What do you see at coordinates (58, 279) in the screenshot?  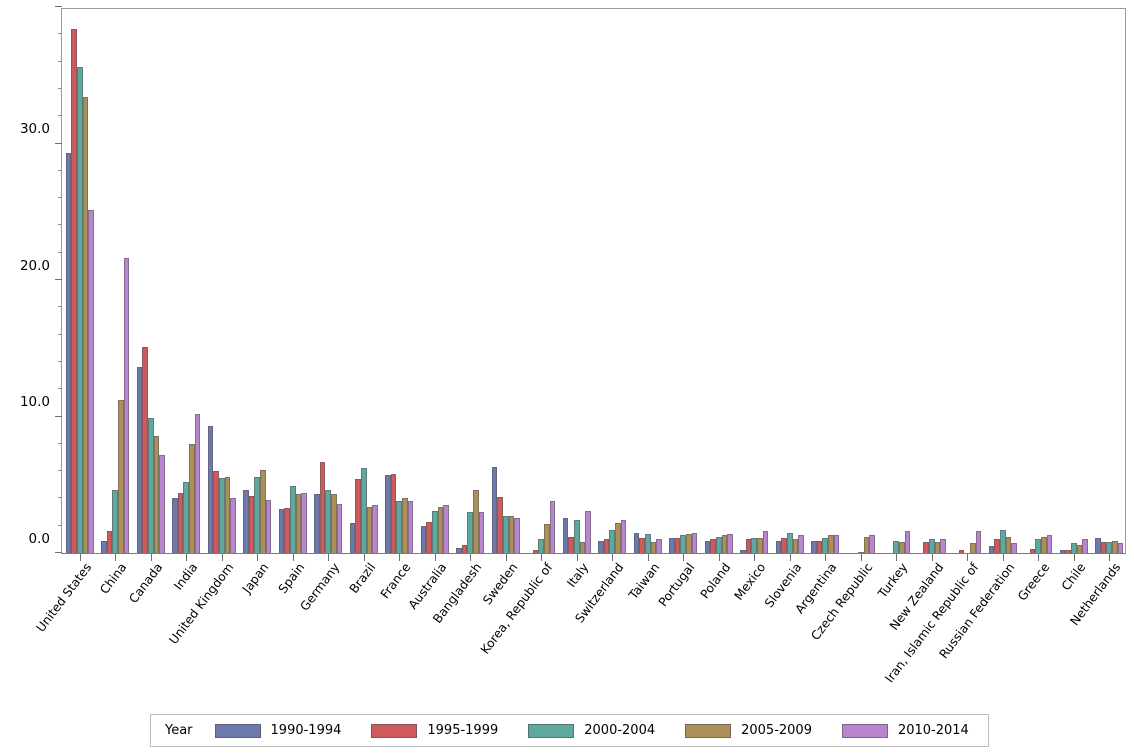 I see `y-axis-tick-major` at bounding box center [58, 279].